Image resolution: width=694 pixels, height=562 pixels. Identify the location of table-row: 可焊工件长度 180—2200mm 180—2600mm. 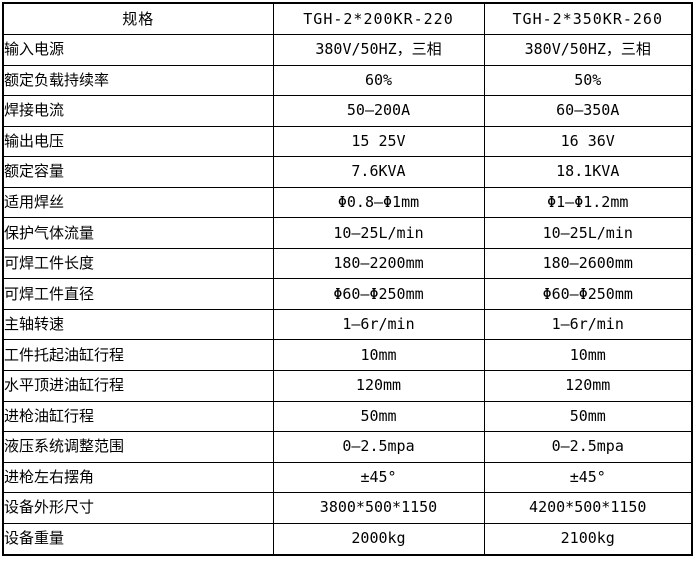
(347, 263).